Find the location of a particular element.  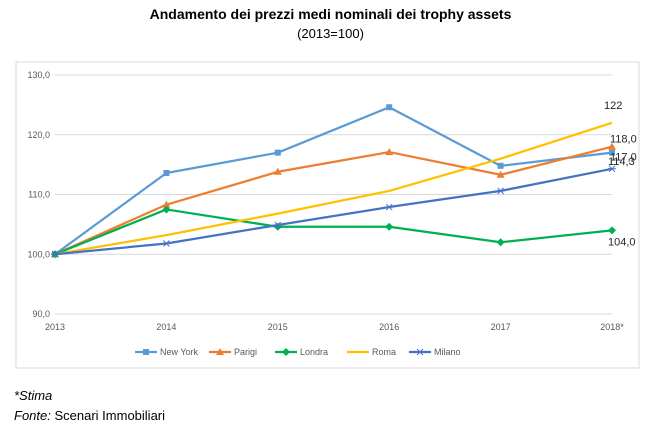

x-tick-label: 2013 is located at coordinates (55, 327).